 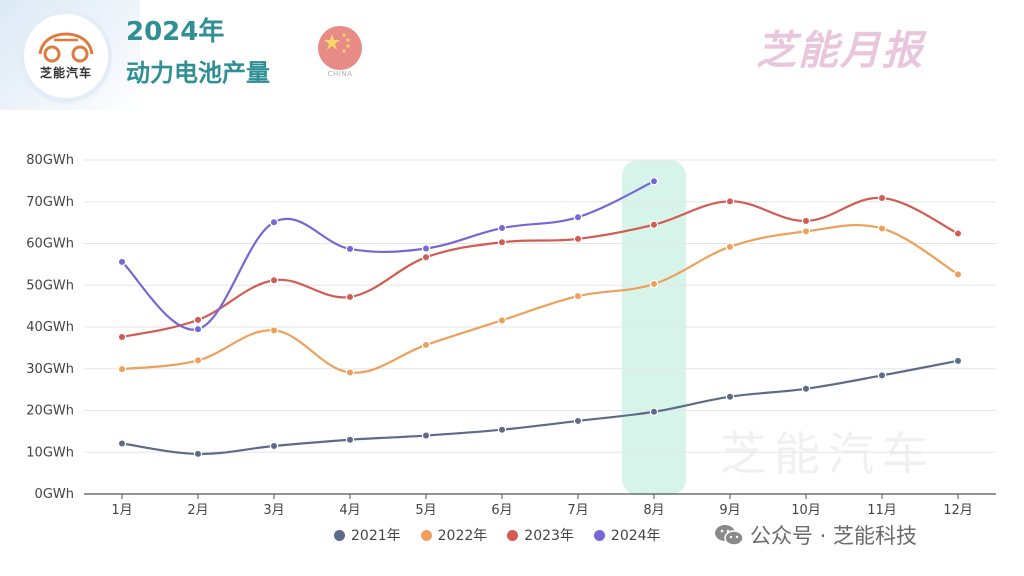 What do you see at coordinates (50, 327) in the screenshot?
I see `y-tick-label: 40GWh` at bounding box center [50, 327].